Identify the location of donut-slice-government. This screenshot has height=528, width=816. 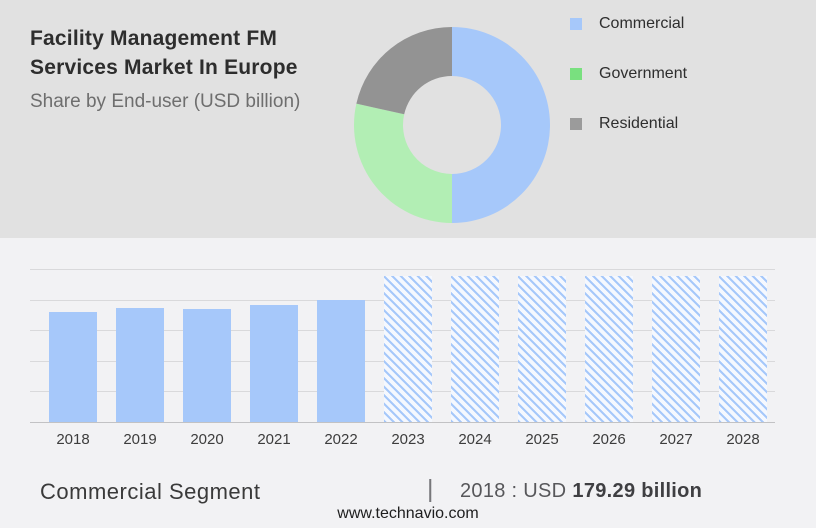
(403, 163).